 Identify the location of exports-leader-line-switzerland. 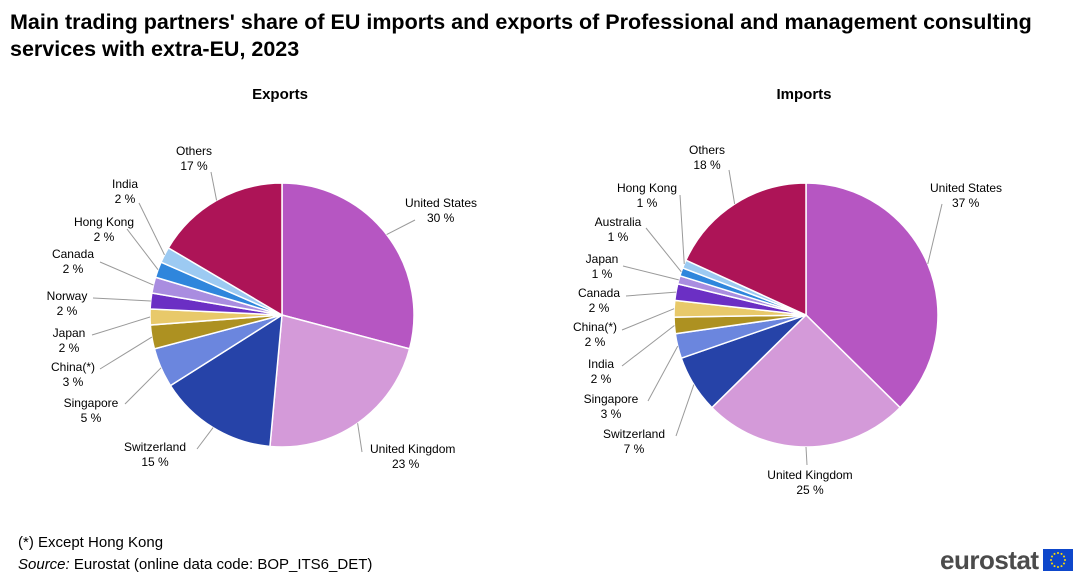
(205, 438).